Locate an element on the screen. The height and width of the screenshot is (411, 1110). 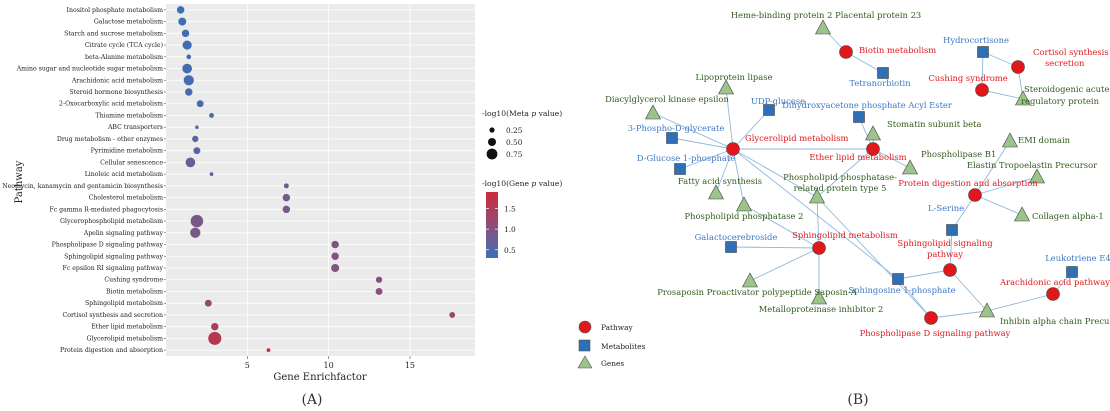
colorbar-label: 1.5 is located at coordinates (510, 209).